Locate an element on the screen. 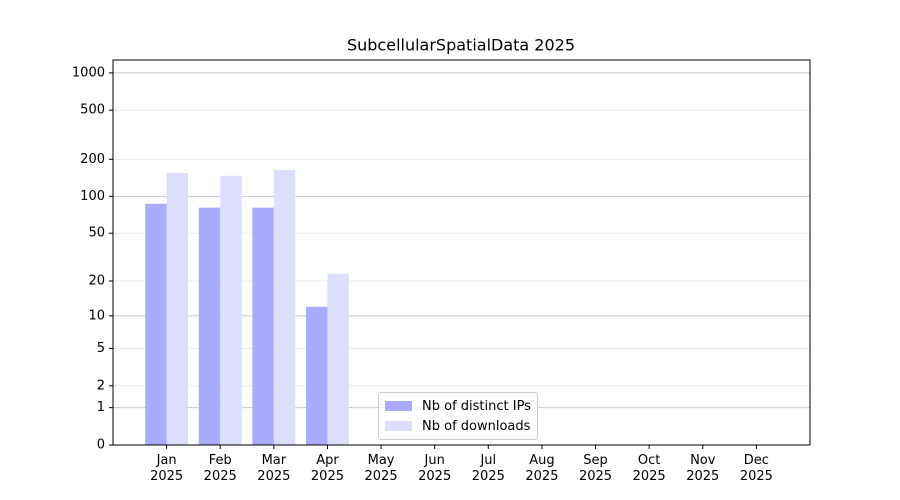 The image size is (900, 500). legend: Nb of distinct IPs Nb of downloads is located at coordinates (458, 416).